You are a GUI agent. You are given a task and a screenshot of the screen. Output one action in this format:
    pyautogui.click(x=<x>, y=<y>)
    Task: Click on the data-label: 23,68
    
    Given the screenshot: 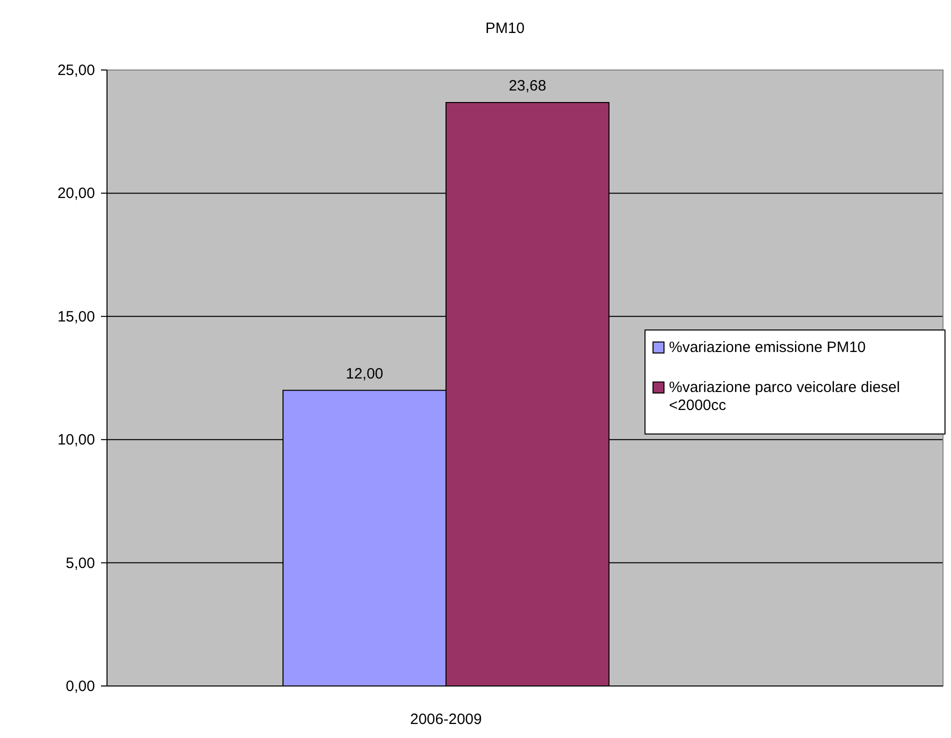 What is the action you would take?
    pyautogui.click(x=527, y=86)
    